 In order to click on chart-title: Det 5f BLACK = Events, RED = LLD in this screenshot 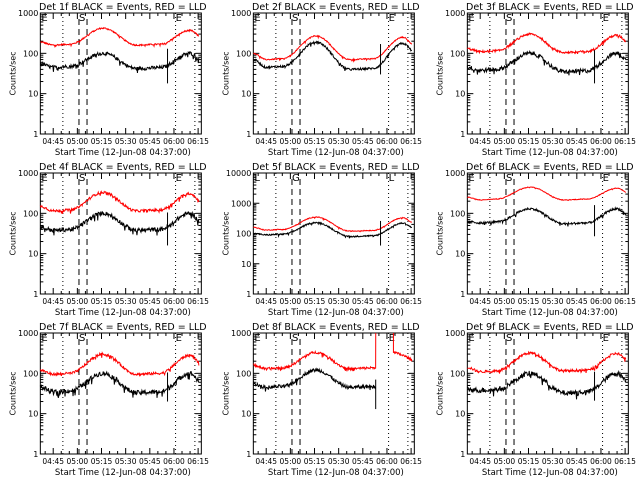, I will do `click(336, 167)`.